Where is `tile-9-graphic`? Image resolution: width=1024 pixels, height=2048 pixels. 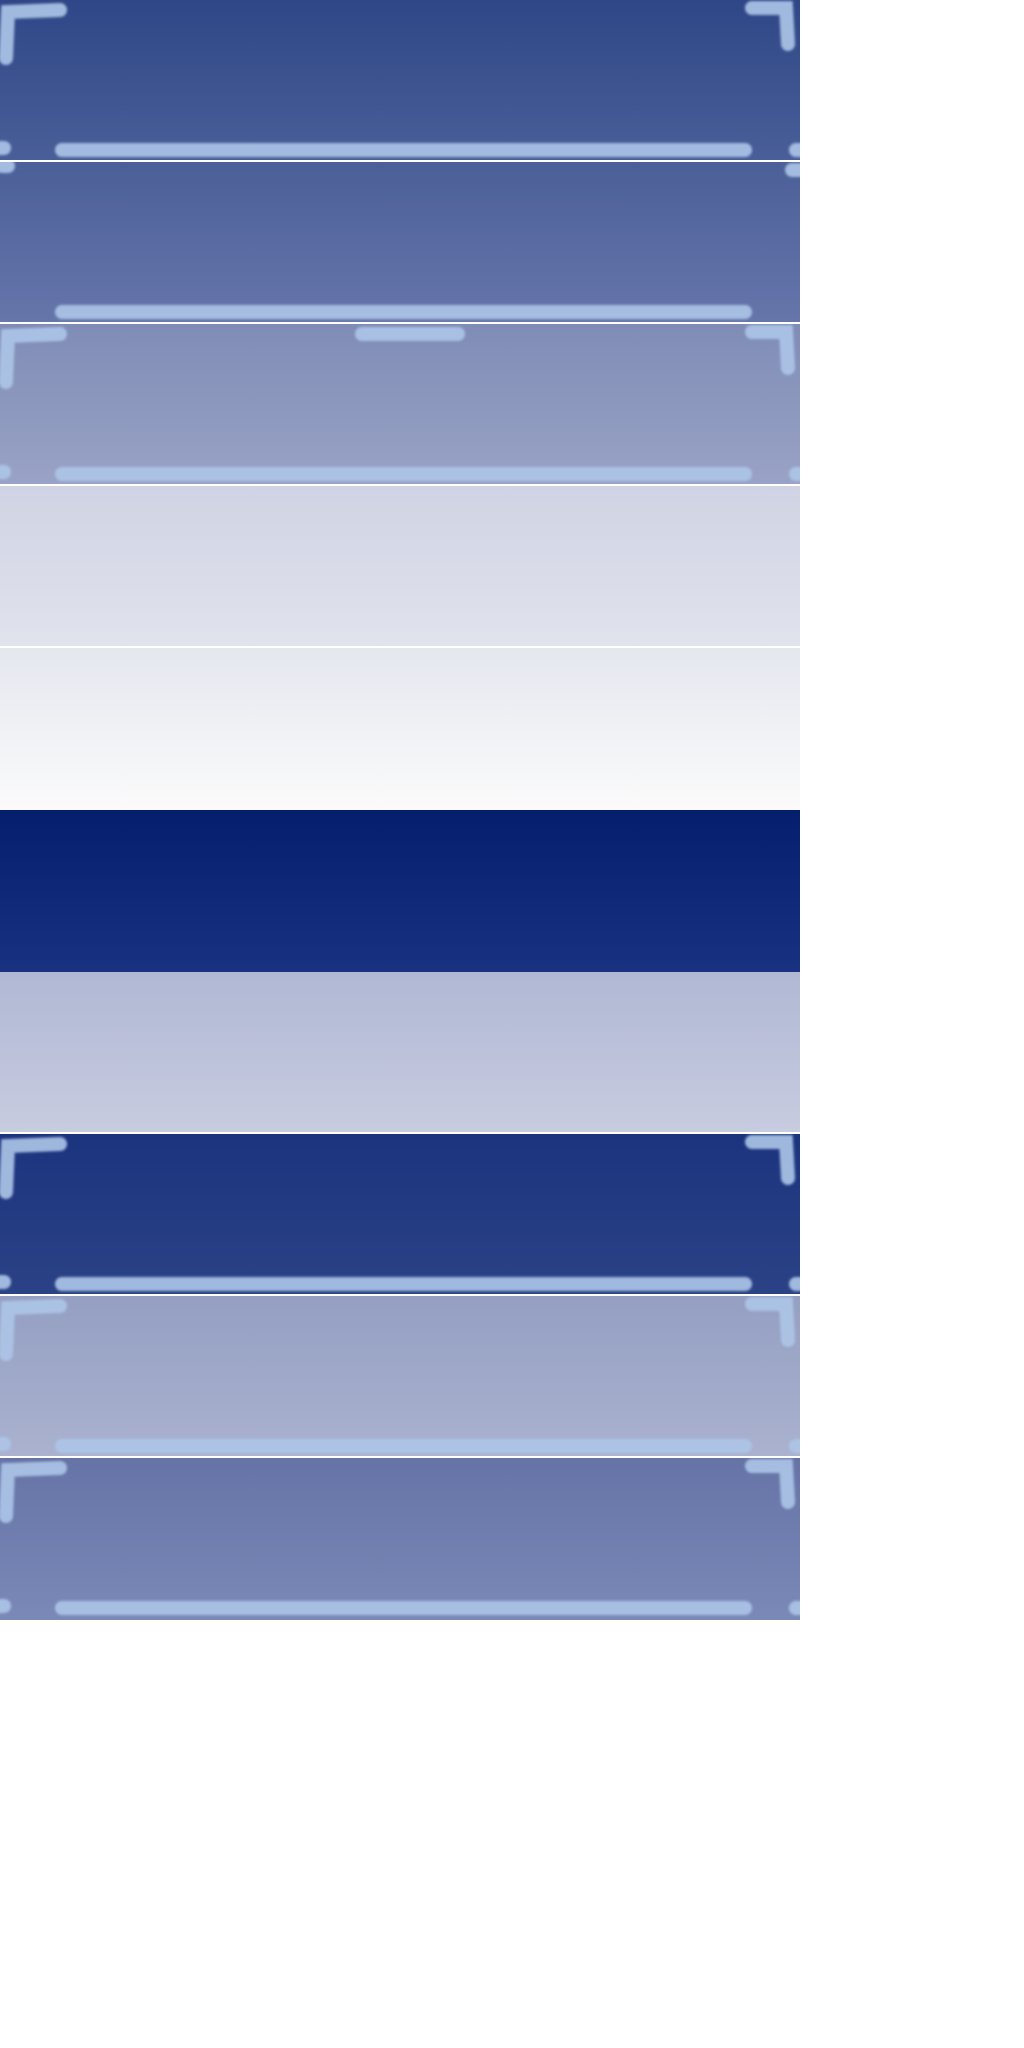
tile-9-graphic is located at coordinates (400, 1376).